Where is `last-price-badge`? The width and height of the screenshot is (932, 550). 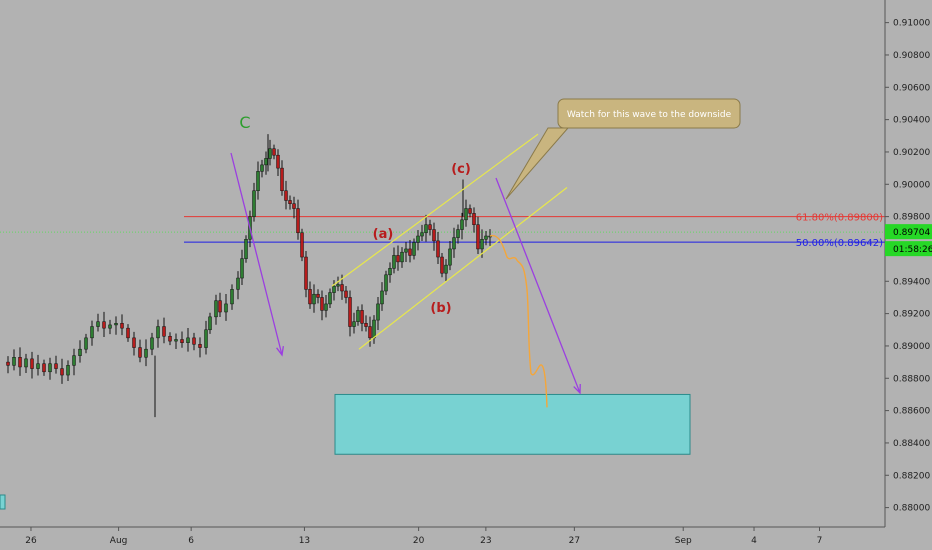 last-price-badge is located at coordinates (908, 232).